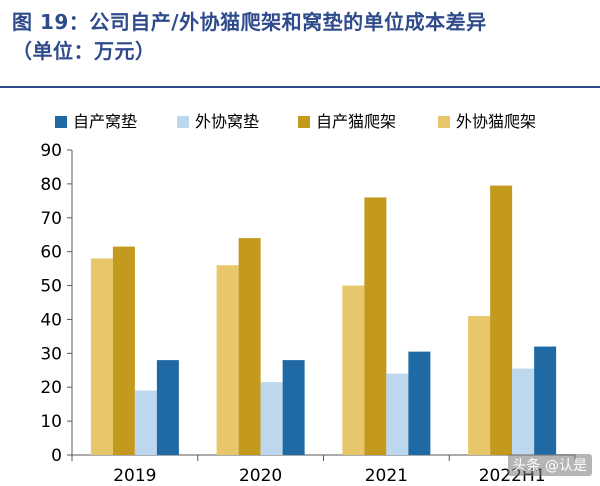 This screenshot has width=600, height=486. I want to click on bar-自产窝垫-2022H1, so click(545, 400).